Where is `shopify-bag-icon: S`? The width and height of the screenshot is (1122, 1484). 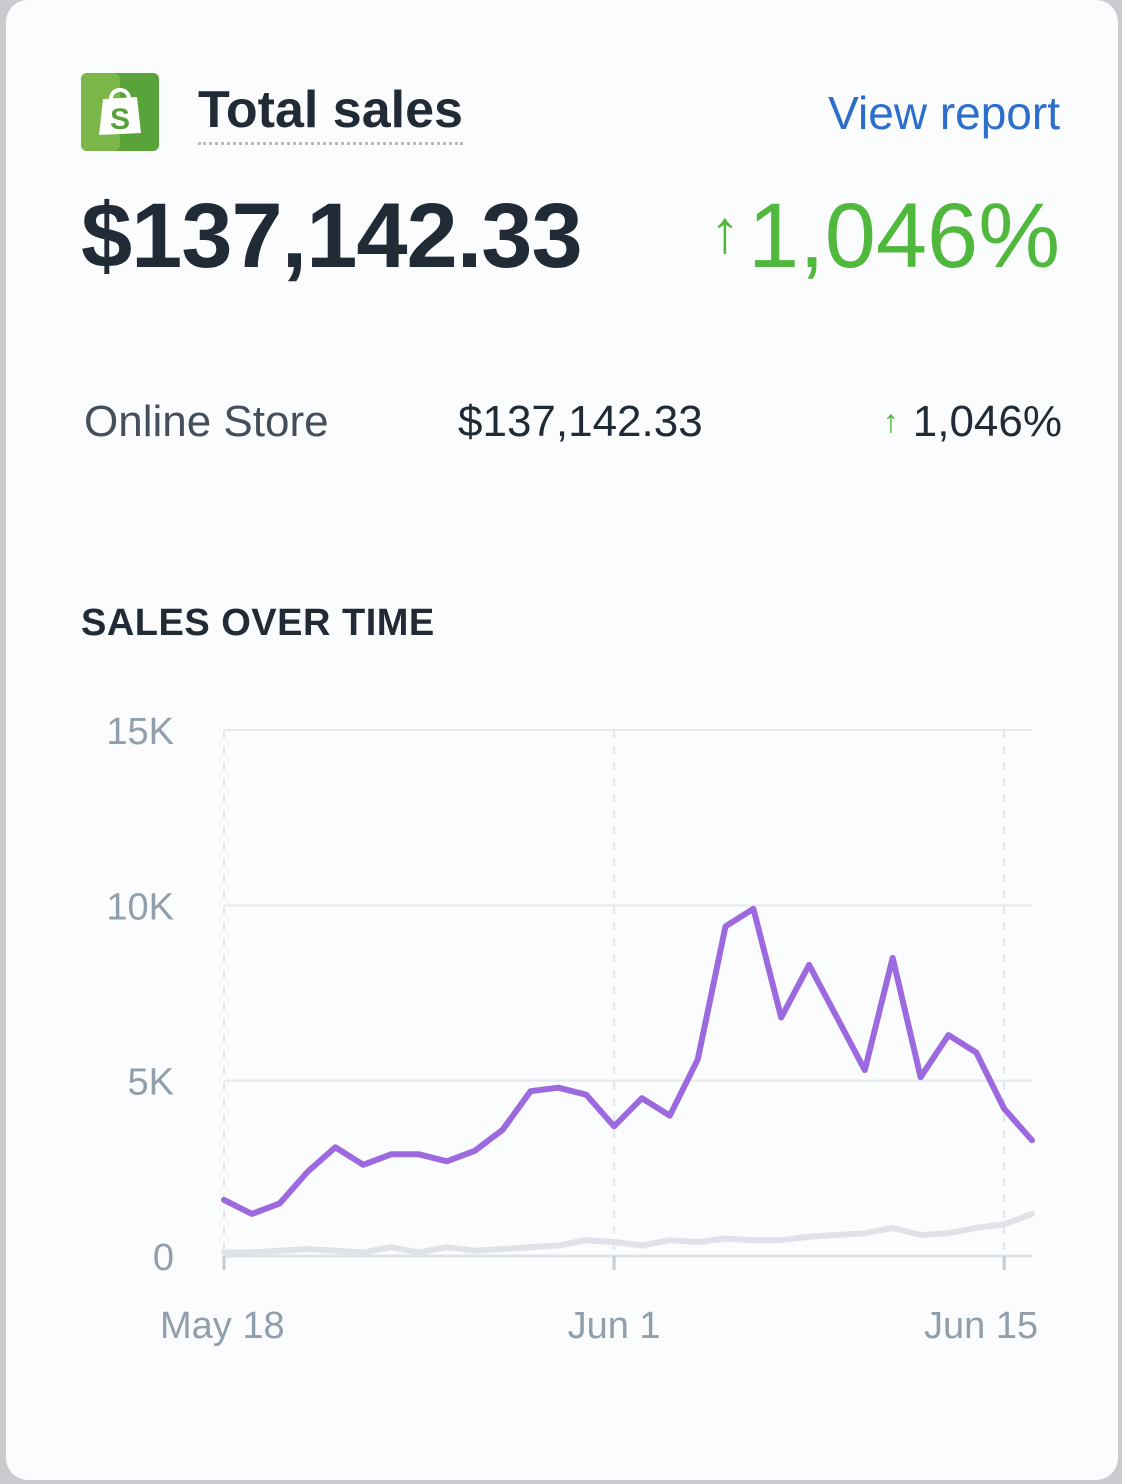 shopify-bag-icon: S is located at coordinates (120, 112).